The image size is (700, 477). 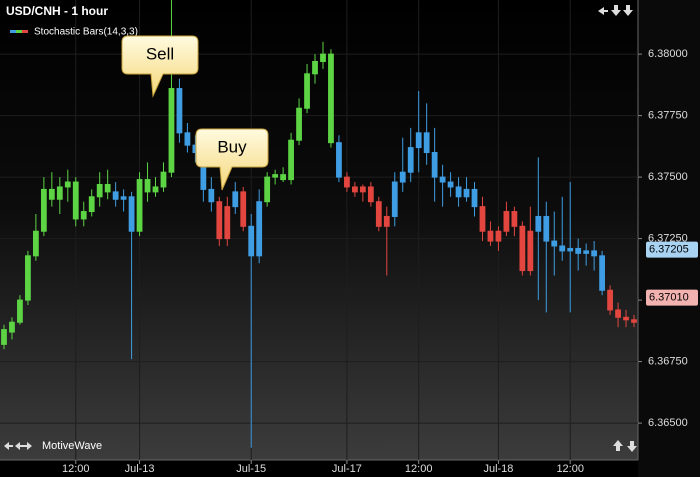 I want to click on chart-title: USD/CNH - 1 hour, so click(x=57, y=11).